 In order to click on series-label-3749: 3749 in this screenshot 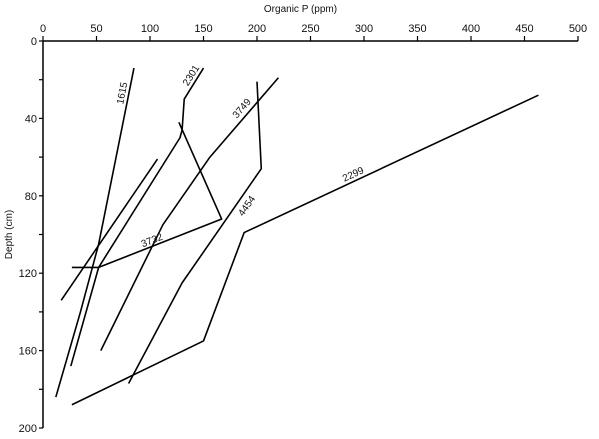, I will do `click(242, 109)`.